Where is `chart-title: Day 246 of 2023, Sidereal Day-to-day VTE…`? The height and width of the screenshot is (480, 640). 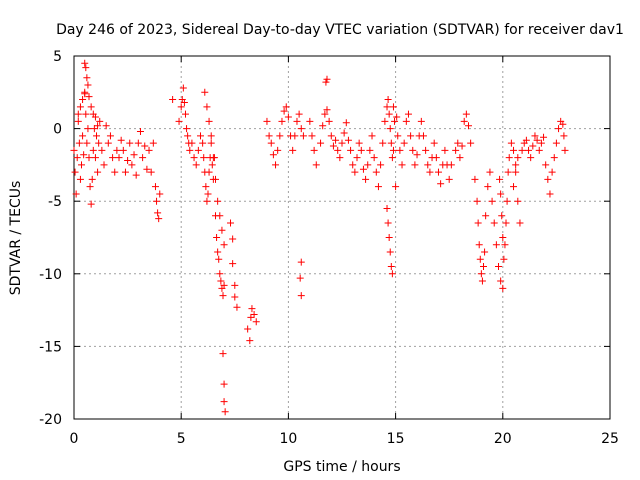 chart-title: Day 246 of 2023, Sidereal Day-to-day VTE… is located at coordinates (340, 30).